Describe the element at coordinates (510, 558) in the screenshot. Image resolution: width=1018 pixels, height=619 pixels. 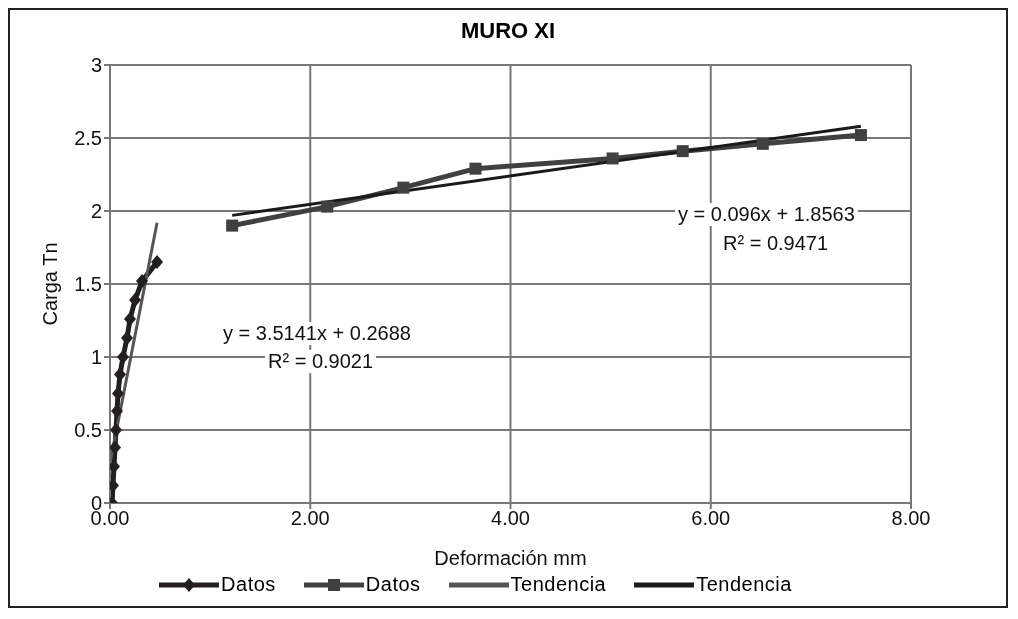
I see `x-axis-title: Deformación mm` at that location.